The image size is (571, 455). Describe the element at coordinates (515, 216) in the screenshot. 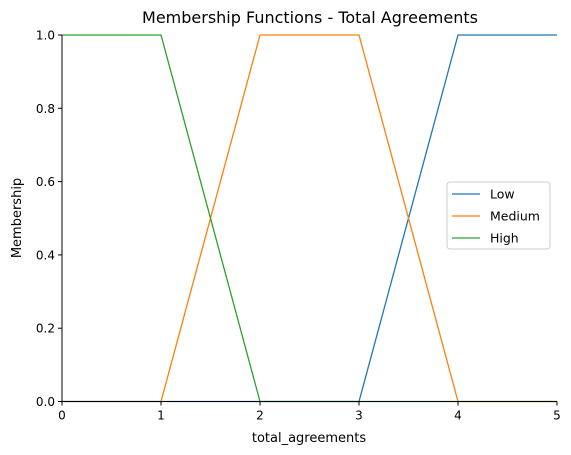

I see `legend-label-medium: Medium` at that location.